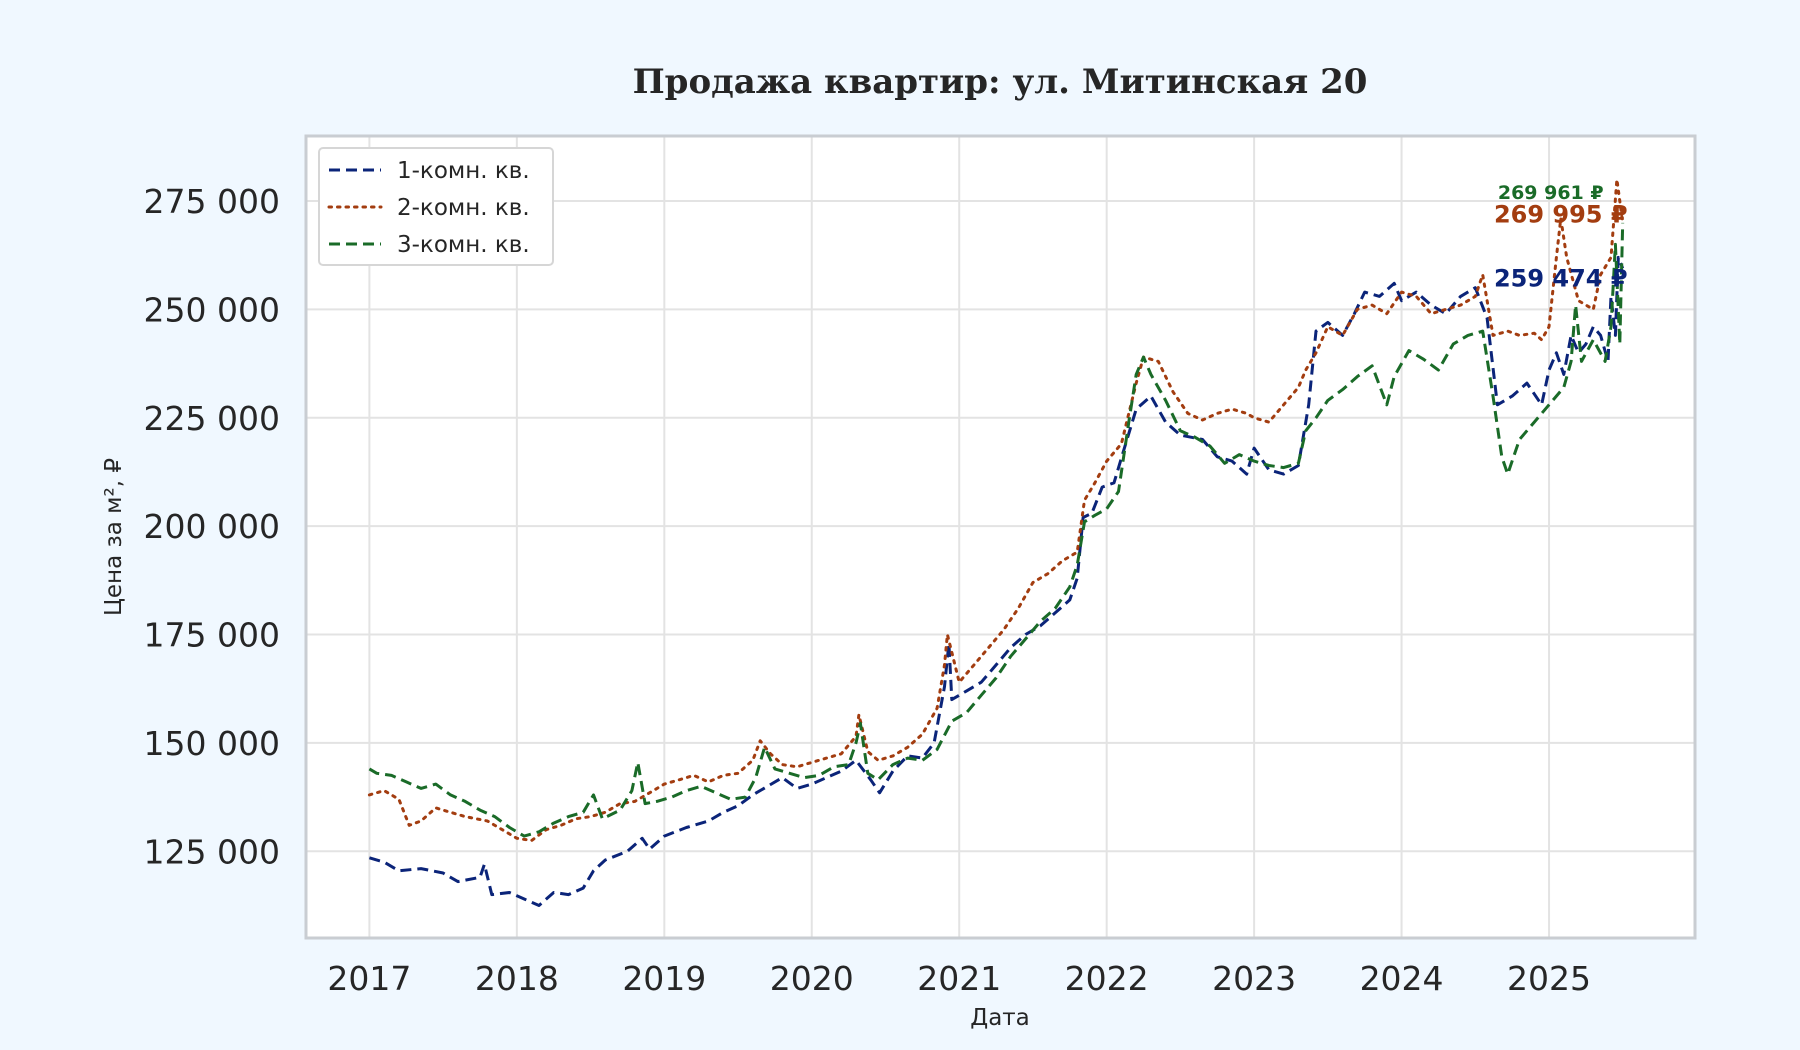  What do you see at coordinates (517, 978) in the screenshot?
I see `x-tick-label: 2018` at bounding box center [517, 978].